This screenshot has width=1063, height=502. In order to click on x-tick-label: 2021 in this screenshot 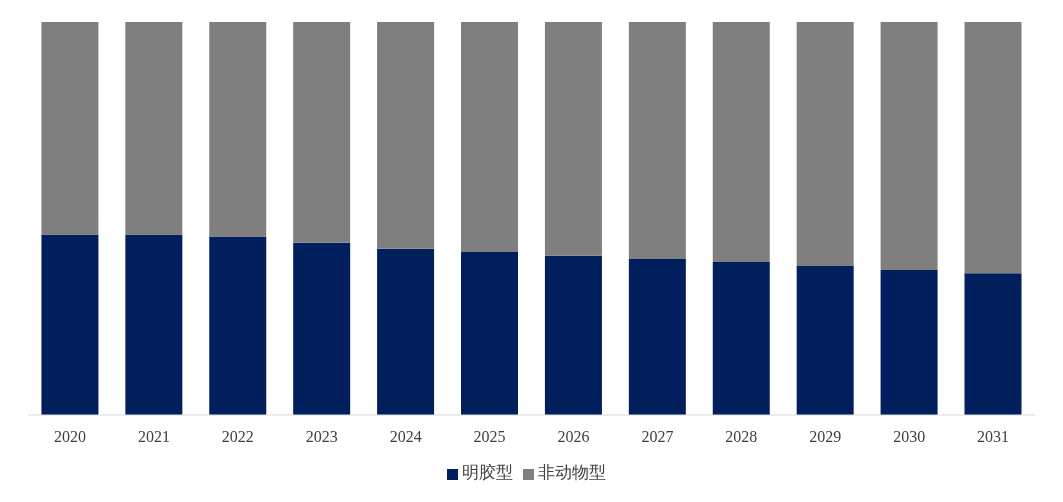, I will do `click(153, 437)`.